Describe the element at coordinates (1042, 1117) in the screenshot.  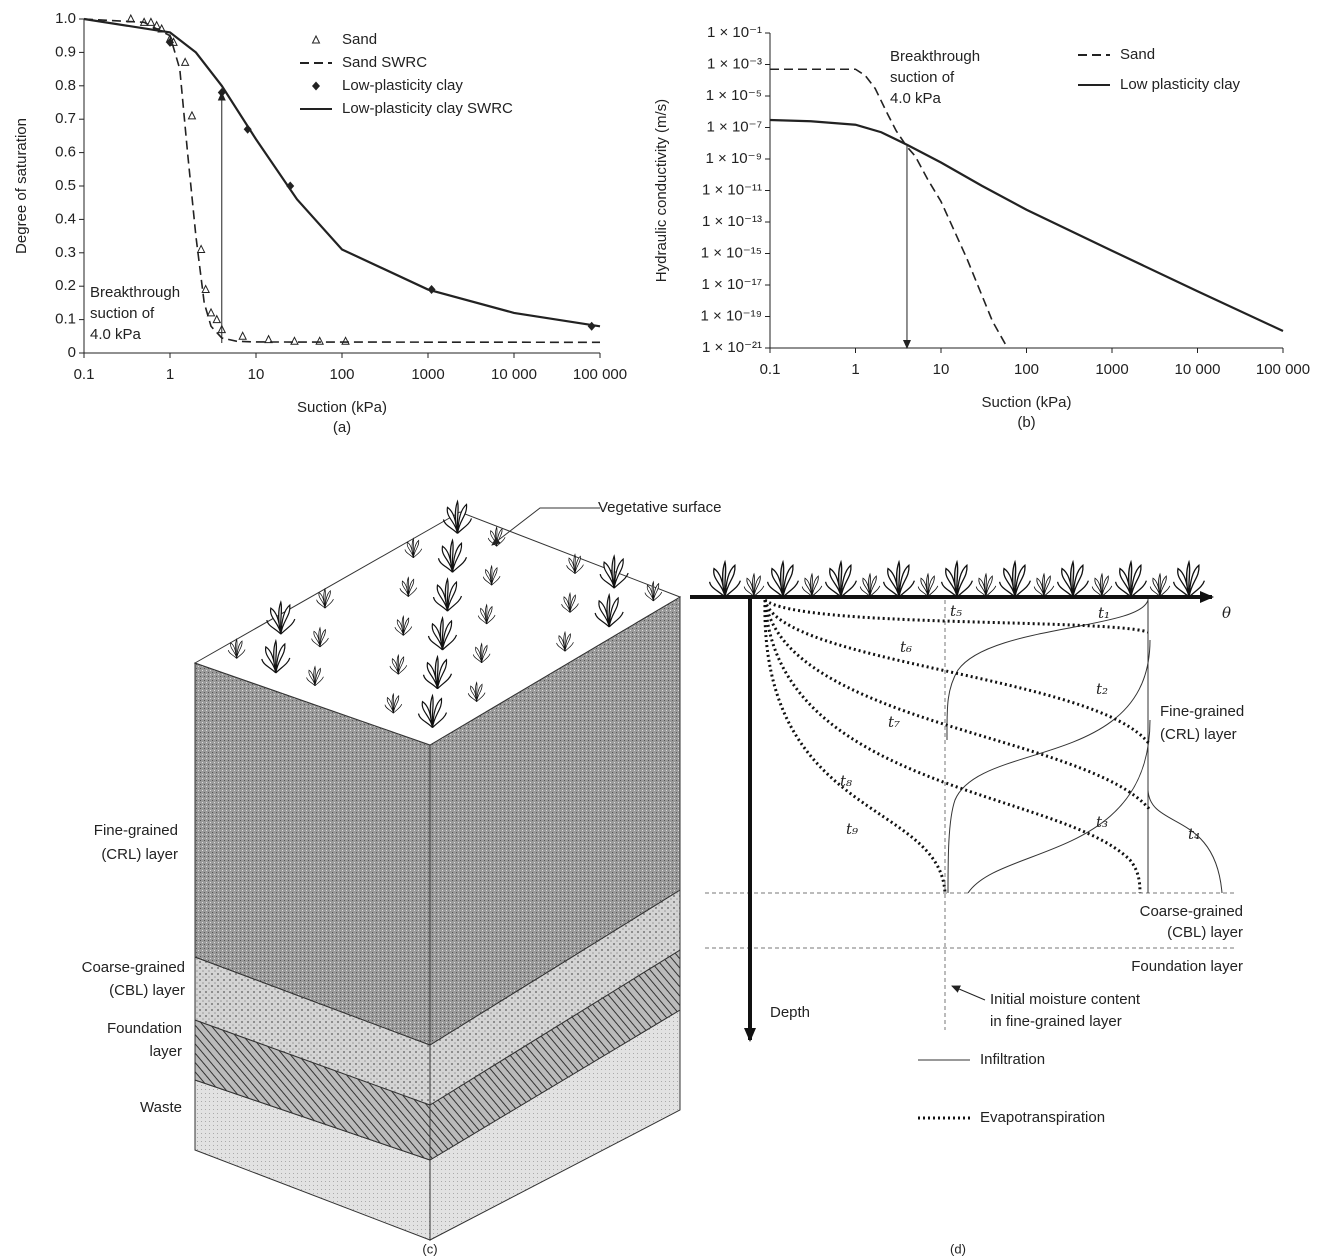
I see `legend-label: Evapotranspiration` at that location.